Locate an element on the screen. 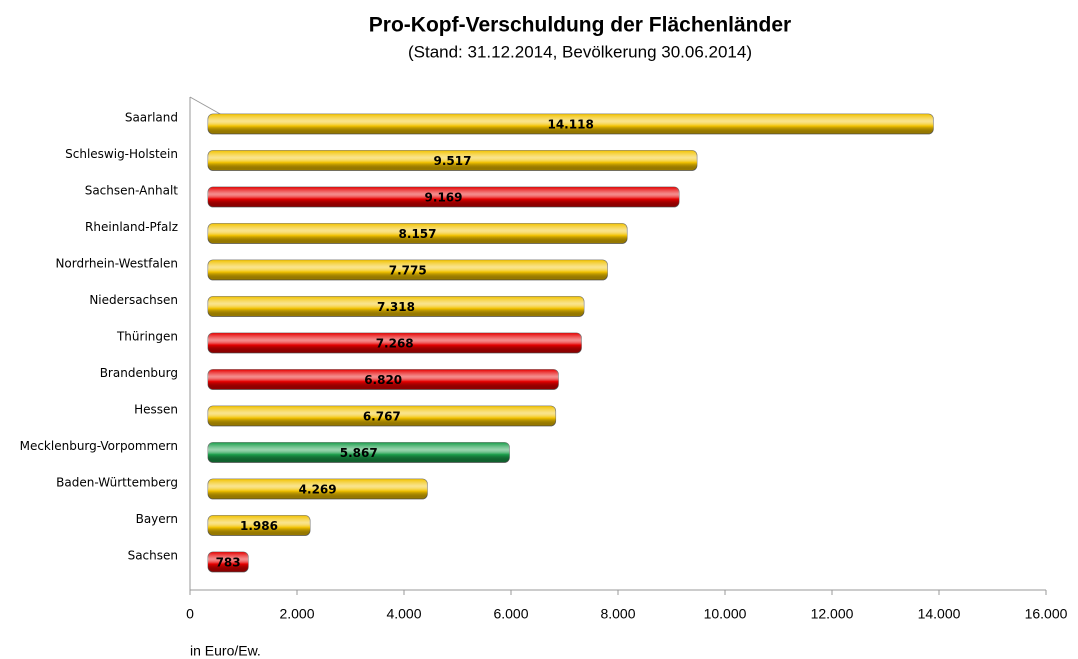 The image size is (1078, 659). value-label: 14.118 is located at coordinates (570, 125).